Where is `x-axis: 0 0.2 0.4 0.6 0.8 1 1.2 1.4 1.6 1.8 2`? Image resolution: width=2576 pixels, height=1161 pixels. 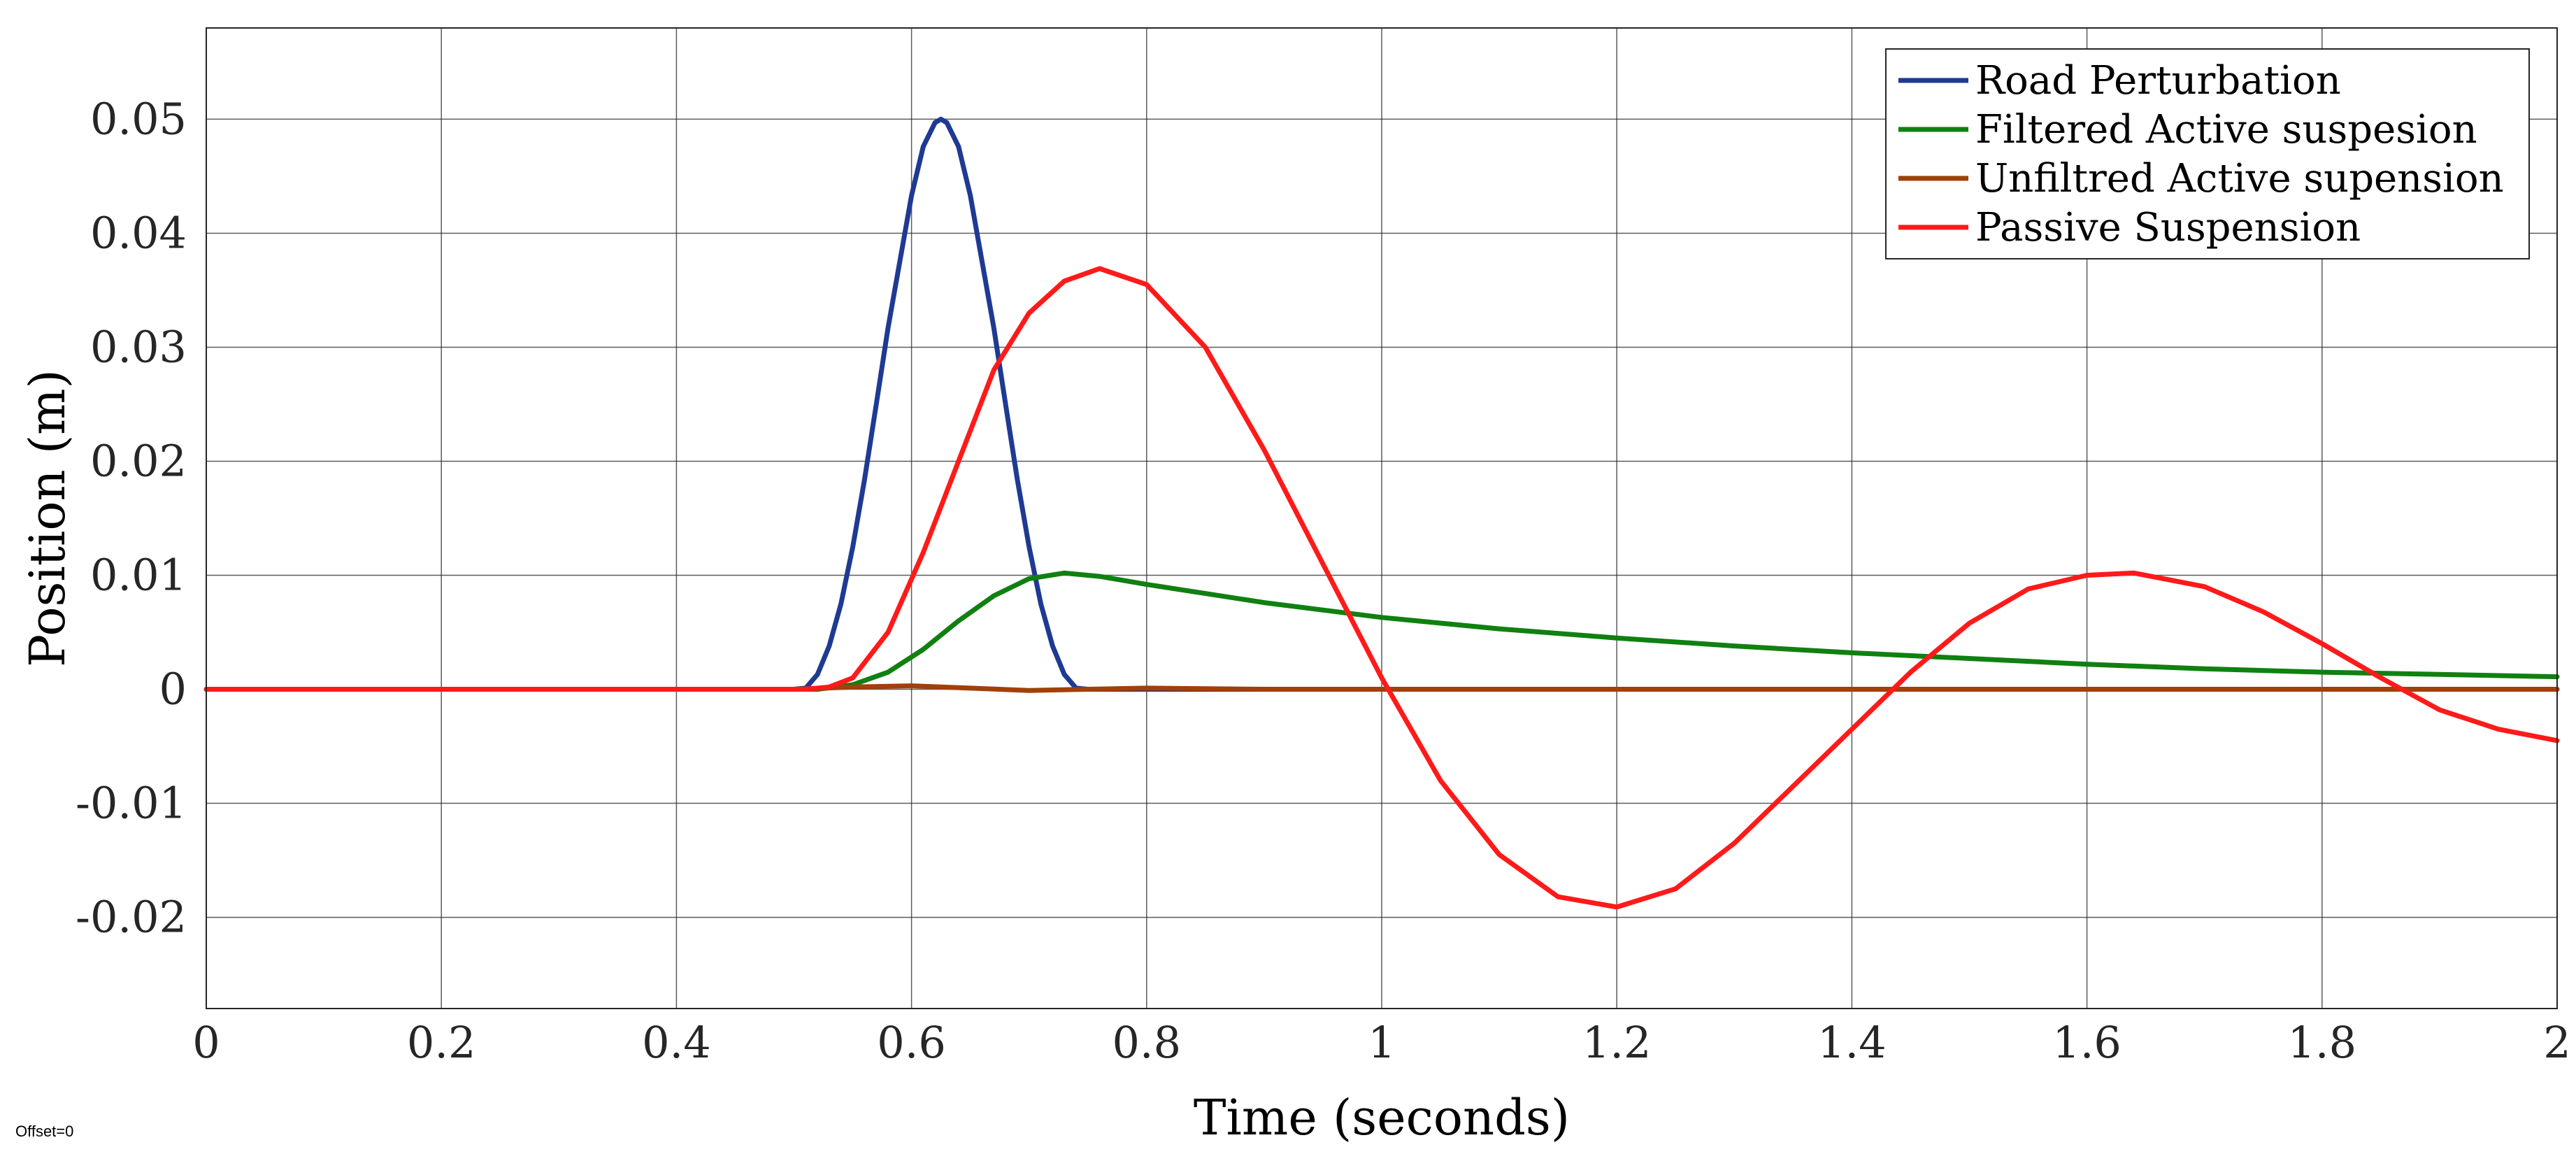 x-axis: 0 0.2 0.4 0.6 0.8 1 1.2 1.4 1.6 1.8 2 is located at coordinates (1381, 1042).